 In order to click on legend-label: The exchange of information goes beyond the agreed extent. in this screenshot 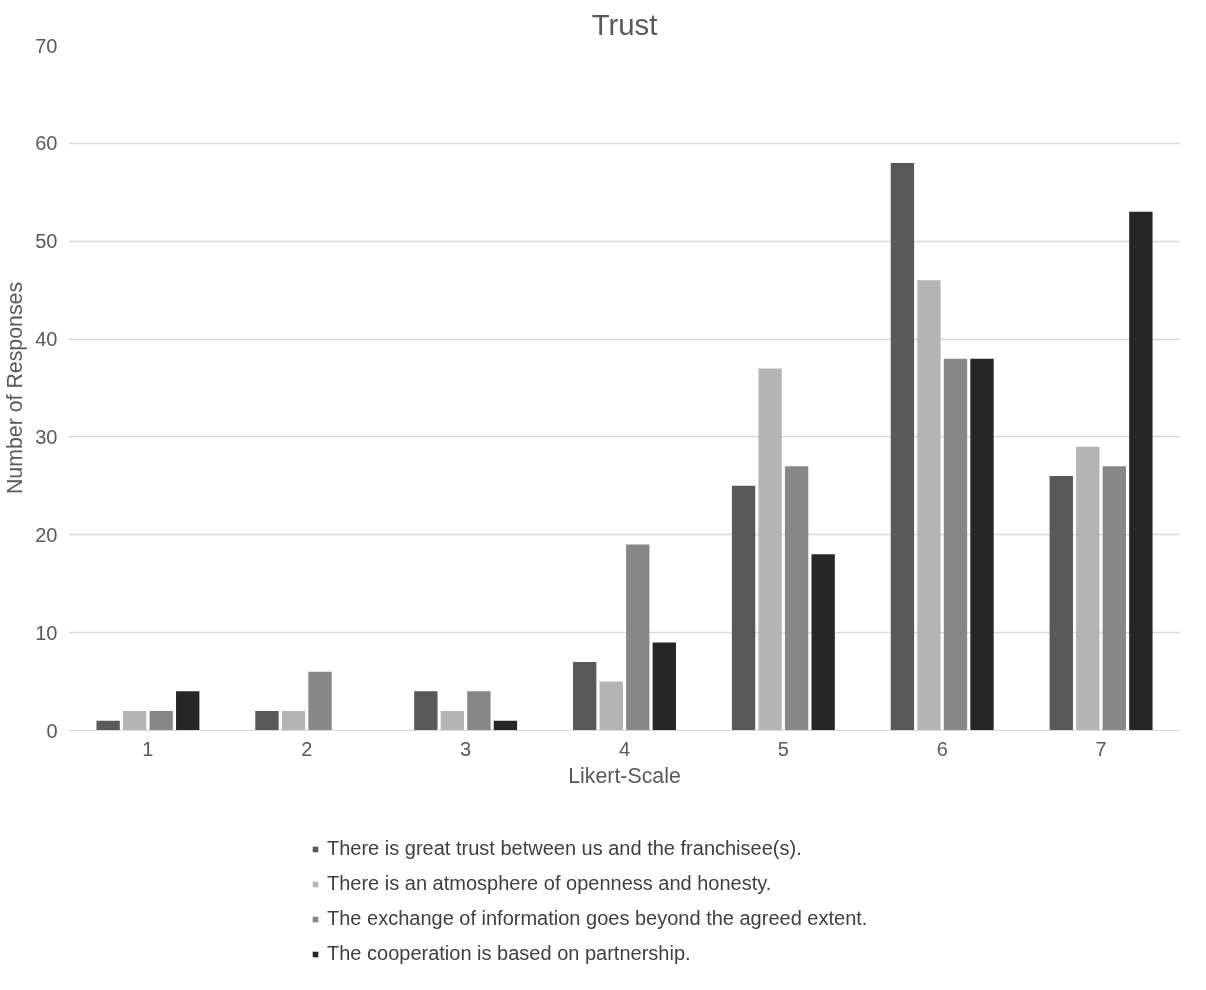, I will do `click(597, 918)`.